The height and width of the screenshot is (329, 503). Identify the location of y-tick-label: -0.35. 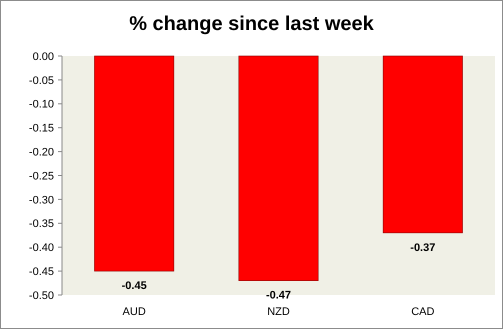
(41, 224).